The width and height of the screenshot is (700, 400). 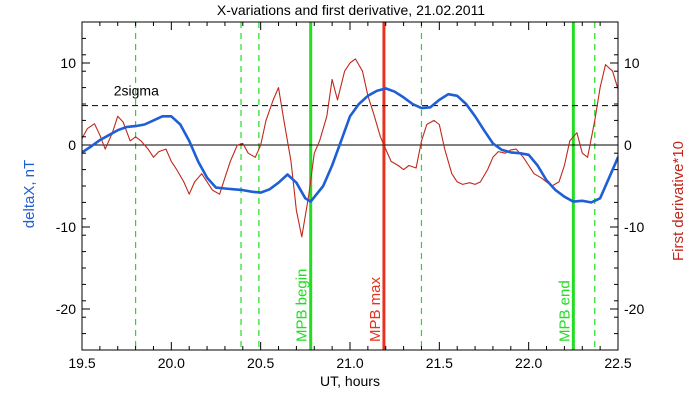 I want to click on x-tick-label: 21.0, so click(x=349, y=363).